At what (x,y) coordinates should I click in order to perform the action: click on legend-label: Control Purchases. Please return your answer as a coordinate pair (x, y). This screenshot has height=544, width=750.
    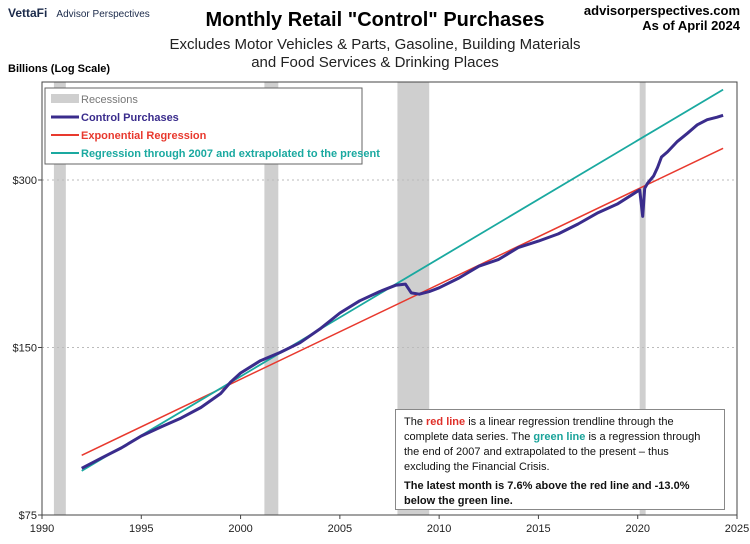
    Looking at the image, I should click on (130, 118).